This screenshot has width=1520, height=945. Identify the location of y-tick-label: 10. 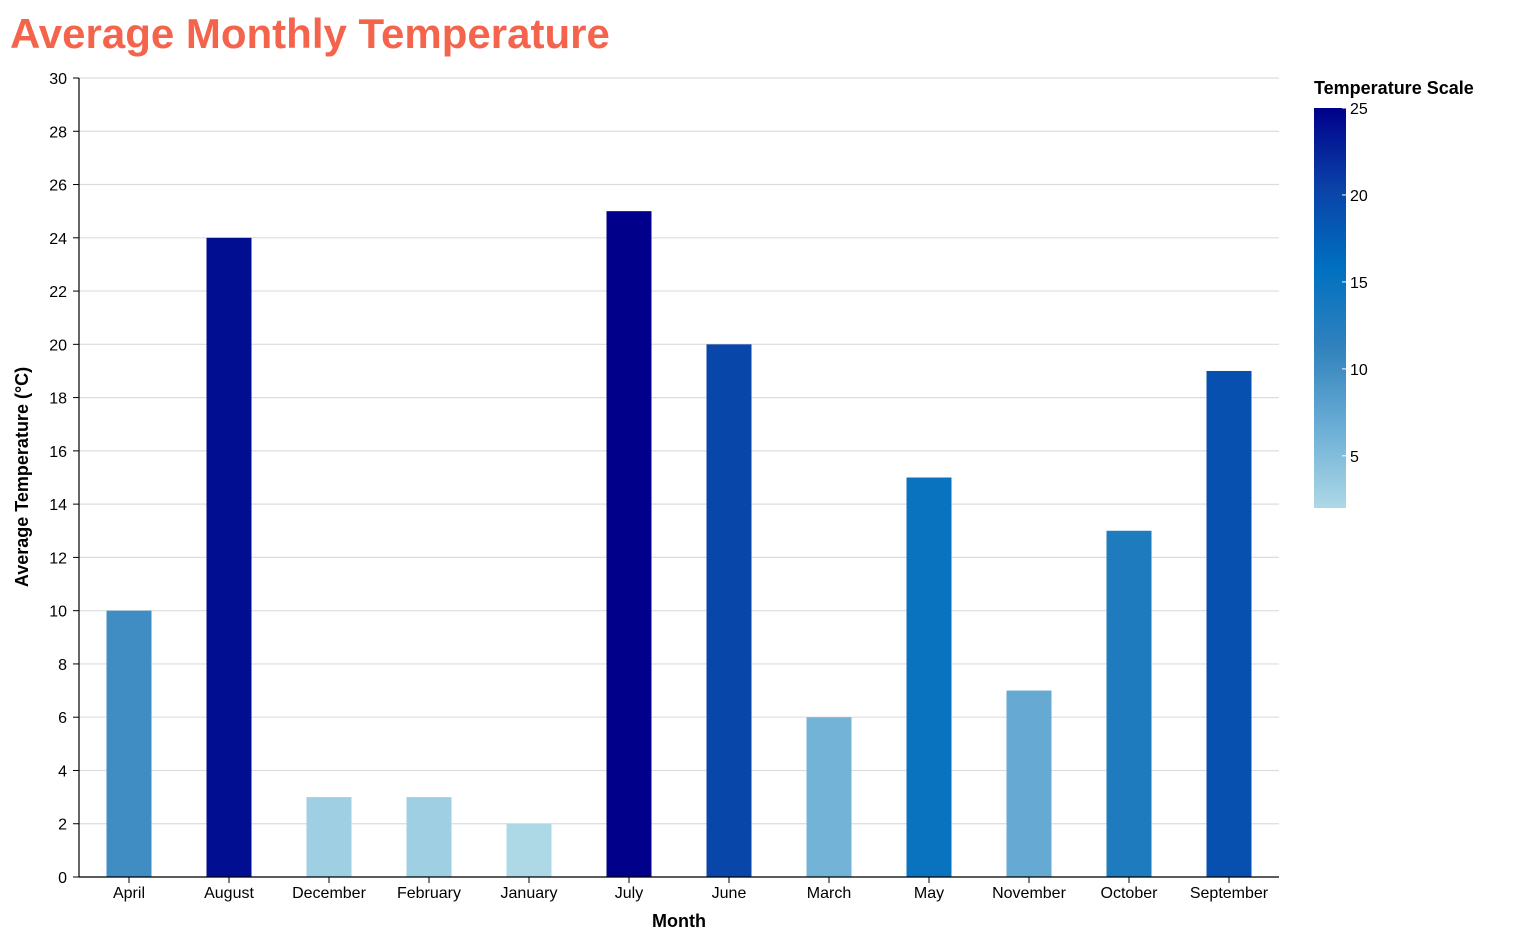
(58, 612).